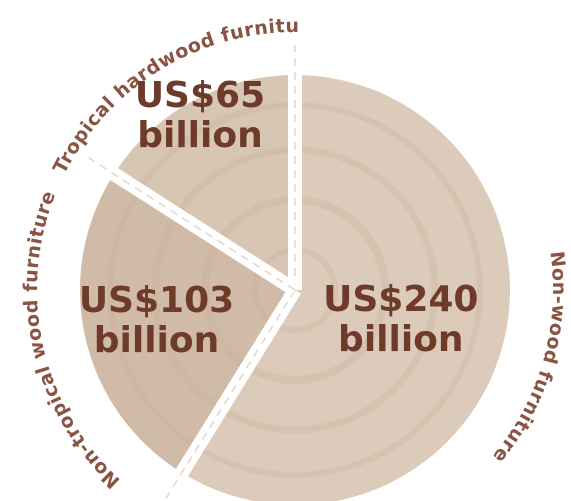 The width and height of the screenshot is (571, 501). What do you see at coordinates (401, 320) in the screenshot?
I see `value-label: US$240 billion` at bounding box center [401, 320].